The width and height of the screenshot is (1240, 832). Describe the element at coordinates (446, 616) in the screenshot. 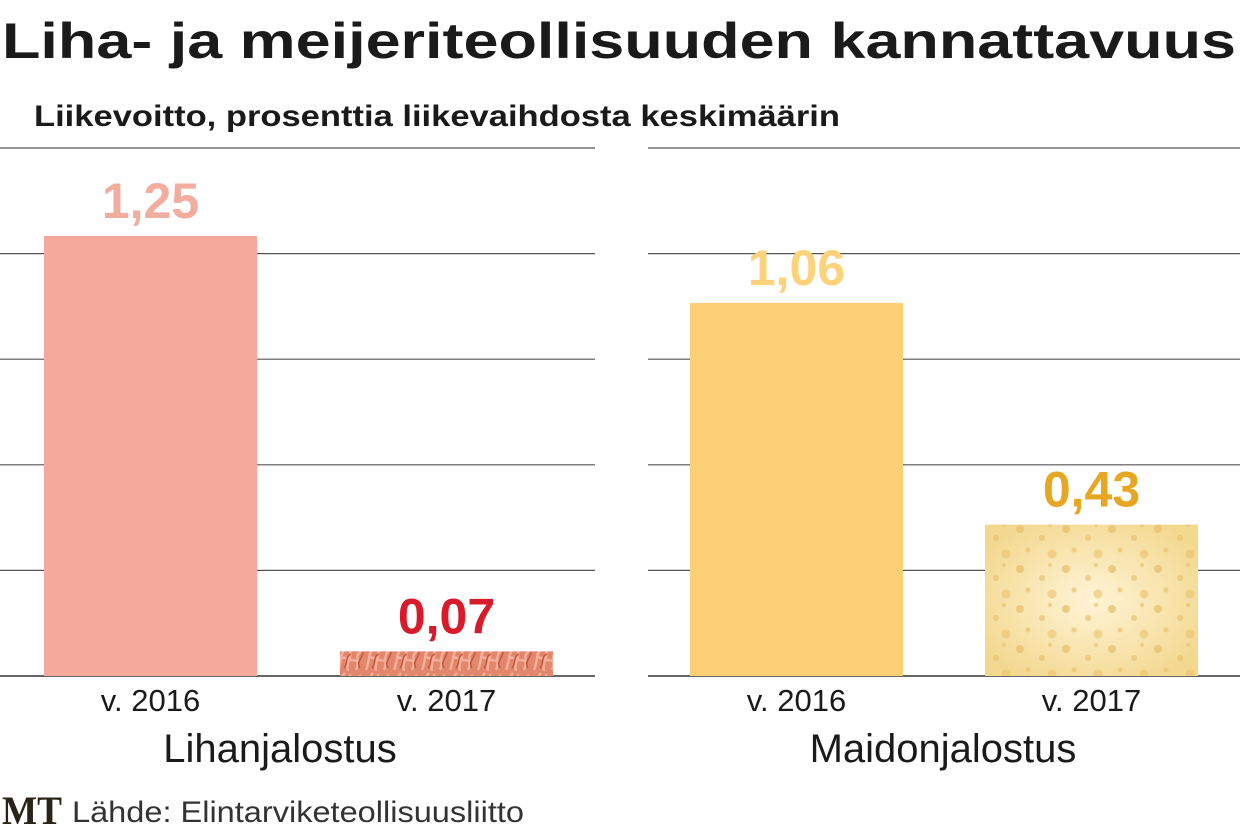

I see `value-label: 0,07` at that location.